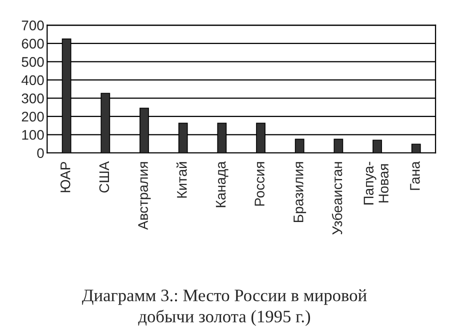 The height and width of the screenshot is (336, 449). I want to click on y-tick-label: 400, so click(33, 80).